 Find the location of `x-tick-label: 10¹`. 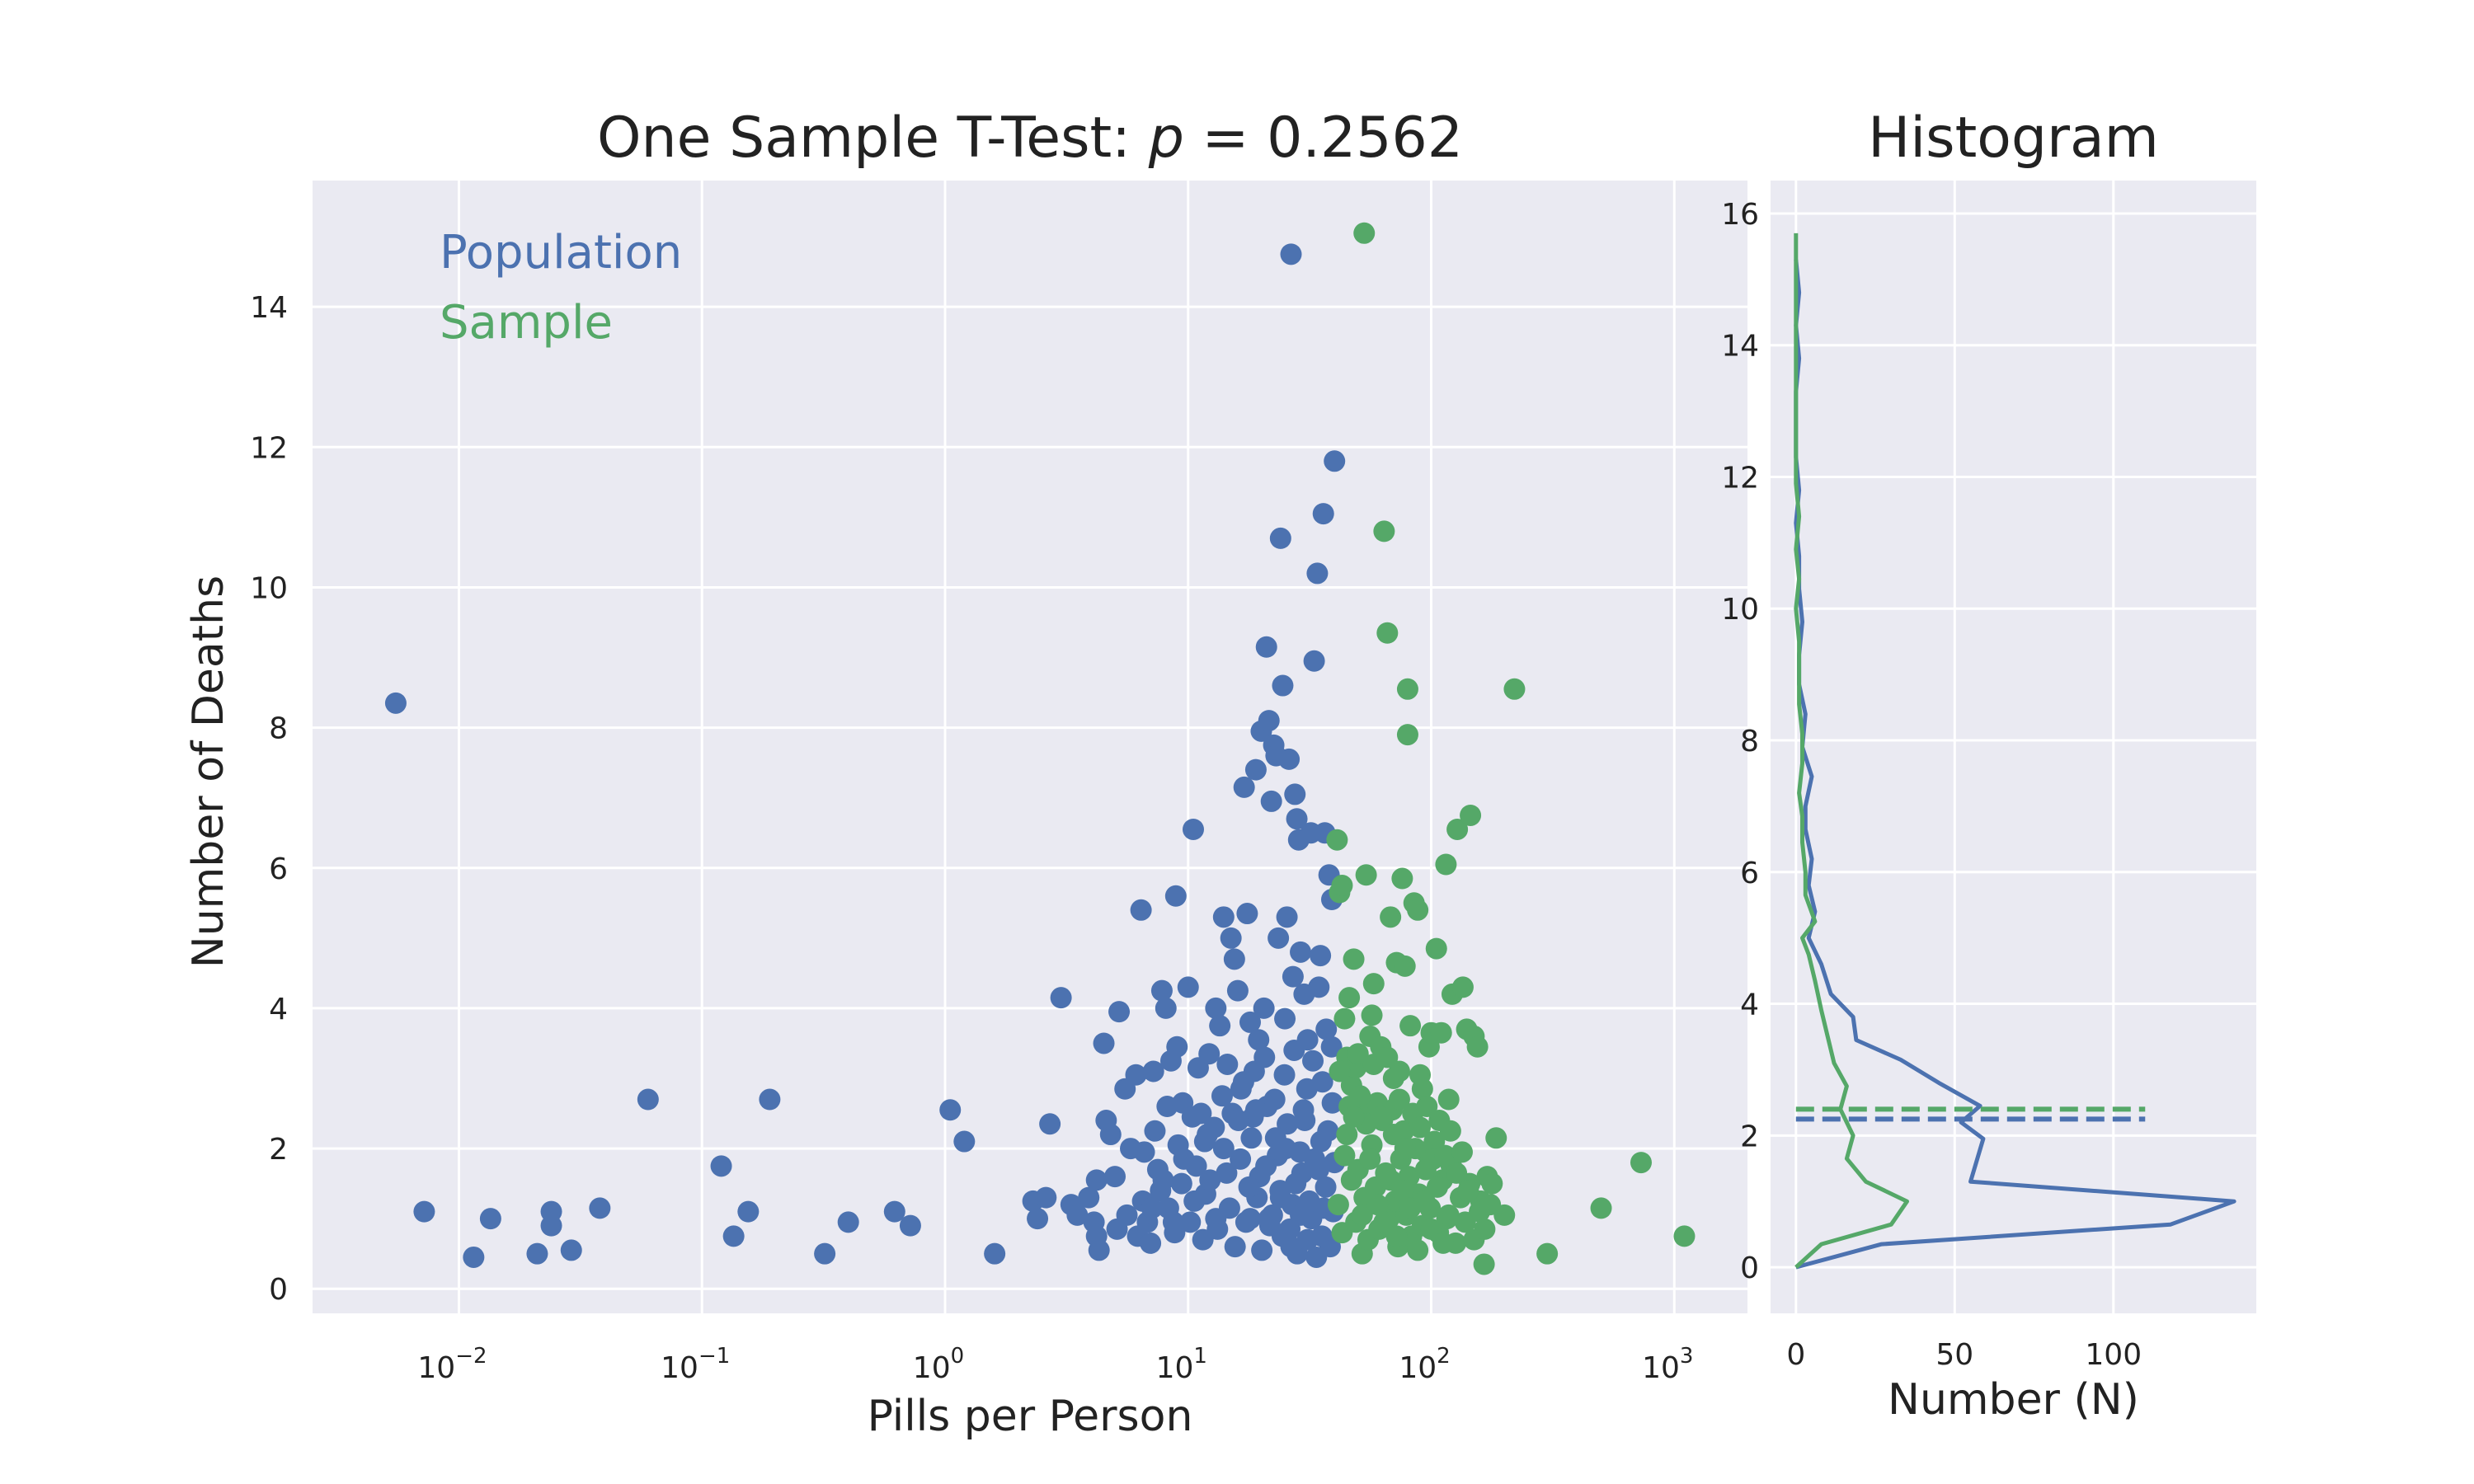

x-tick-label: 10¹ is located at coordinates (1181, 1364).